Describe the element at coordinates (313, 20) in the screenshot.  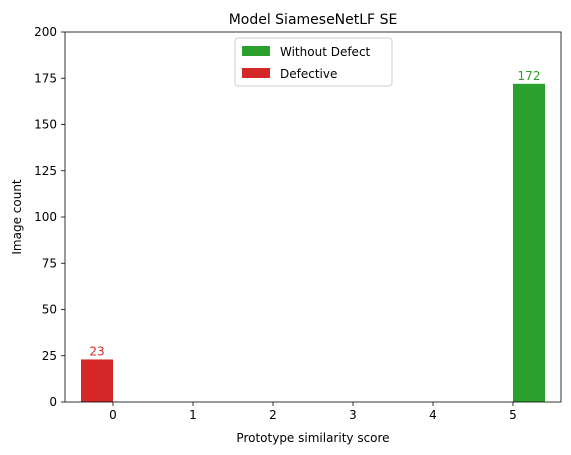
I see `chart-title: Model SiameseNetLF SE` at that location.